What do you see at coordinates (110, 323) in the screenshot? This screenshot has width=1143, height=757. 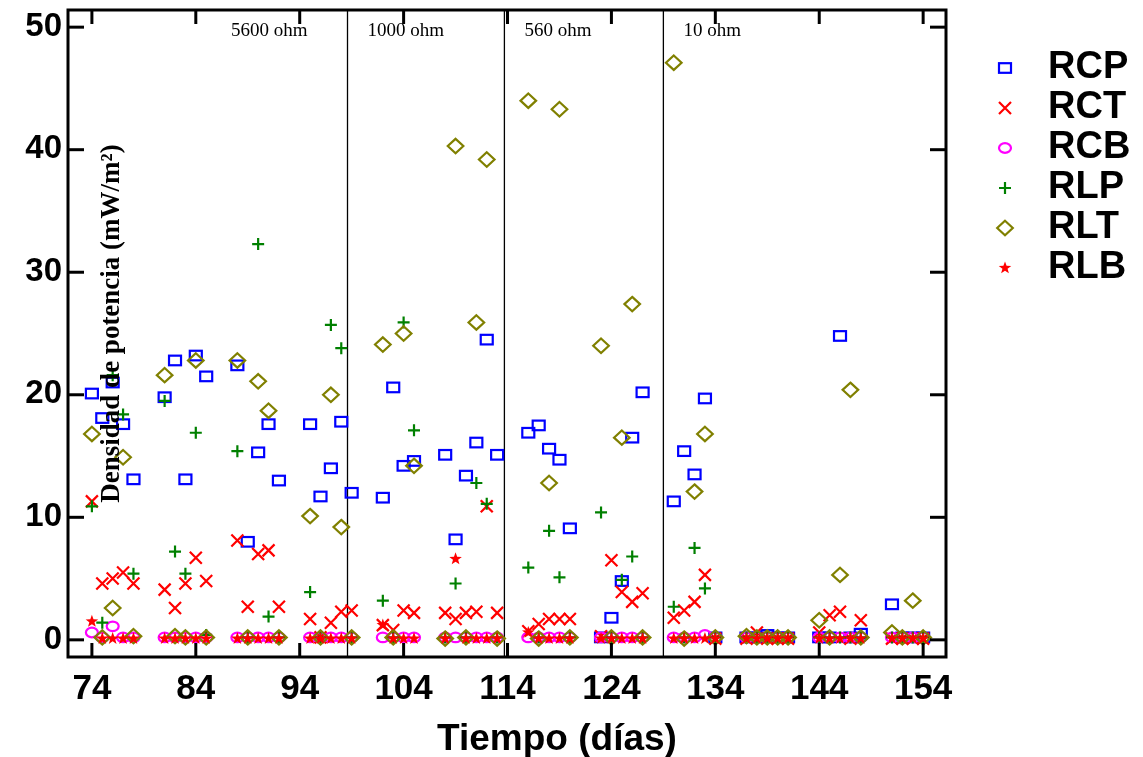 I see `y-axis-title: Densidad de potencia (mW/m²)` at bounding box center [110, 323].